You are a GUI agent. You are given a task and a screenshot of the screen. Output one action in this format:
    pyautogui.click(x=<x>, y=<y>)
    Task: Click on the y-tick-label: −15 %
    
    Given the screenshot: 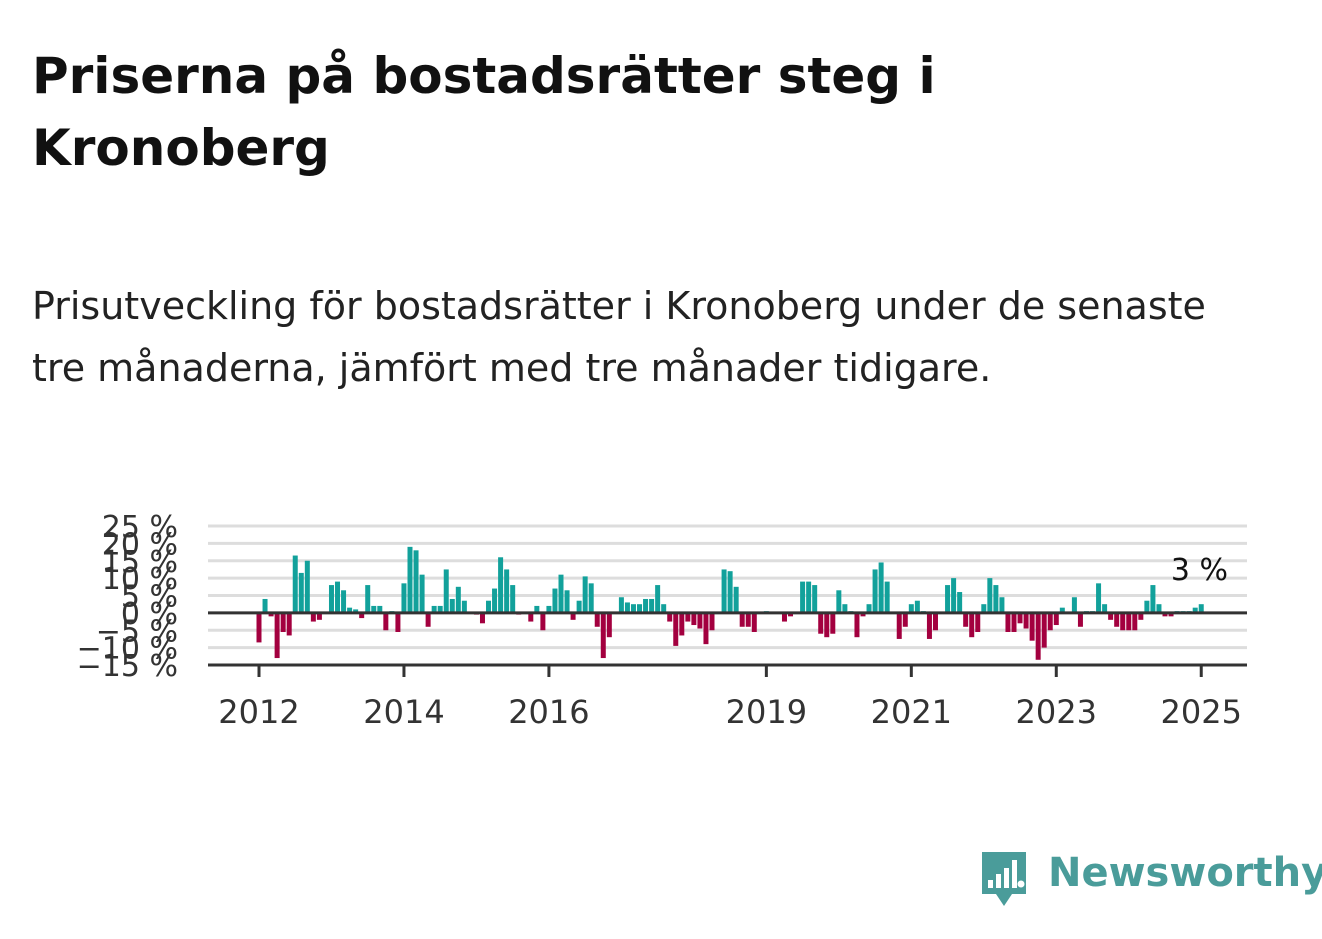 What is the action you would take?
    pyautogui.click(x=127, y=666)
    